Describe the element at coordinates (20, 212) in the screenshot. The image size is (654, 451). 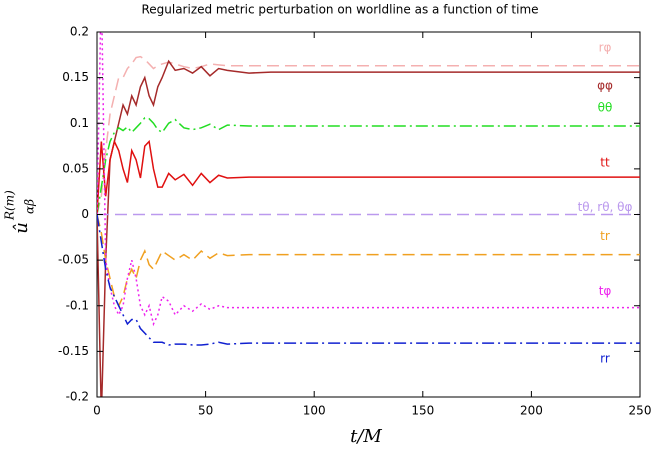
I see `y-axis-label-group: û αβ R(m)` at that location.